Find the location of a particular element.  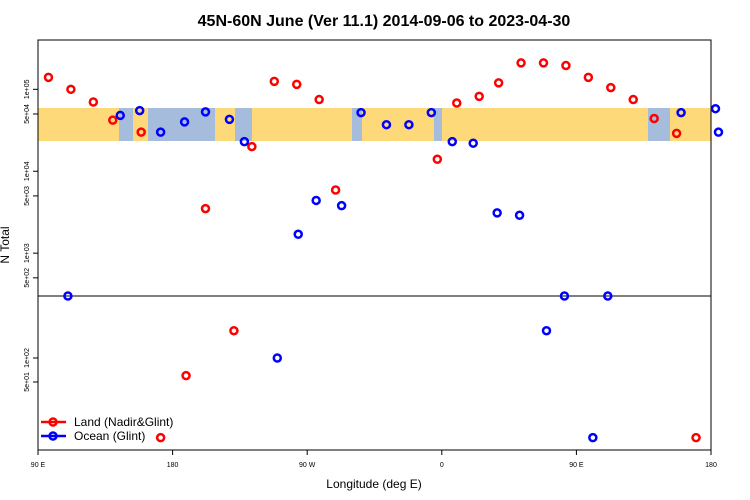

y-axis-upper: 5e+02 1e+03 5e+03 1e+04 5e+04 1e+05 is located at coordinates (31, 183).